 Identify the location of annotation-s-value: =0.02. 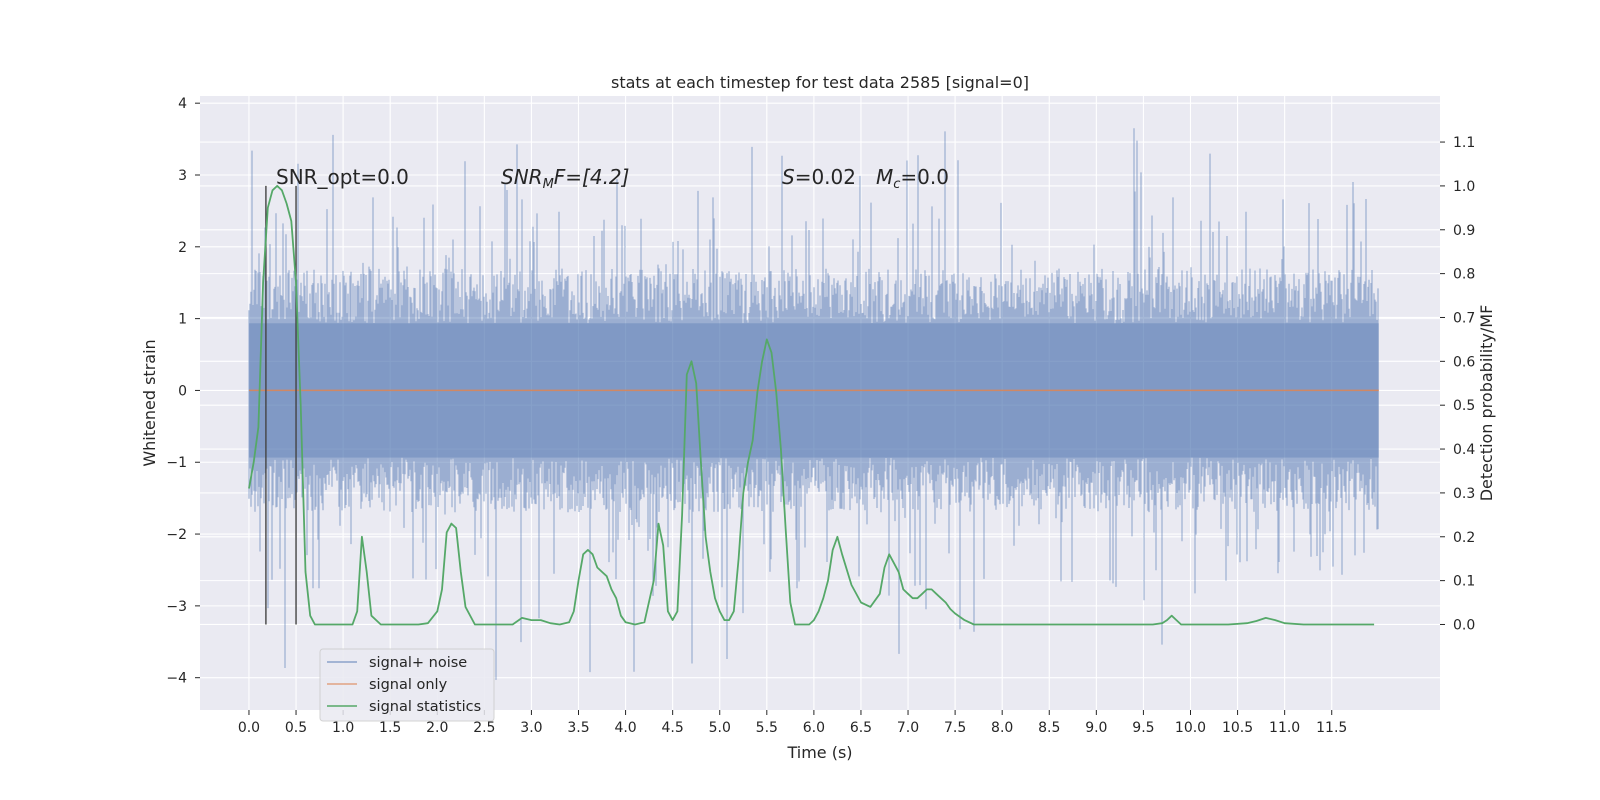
(825, 177).